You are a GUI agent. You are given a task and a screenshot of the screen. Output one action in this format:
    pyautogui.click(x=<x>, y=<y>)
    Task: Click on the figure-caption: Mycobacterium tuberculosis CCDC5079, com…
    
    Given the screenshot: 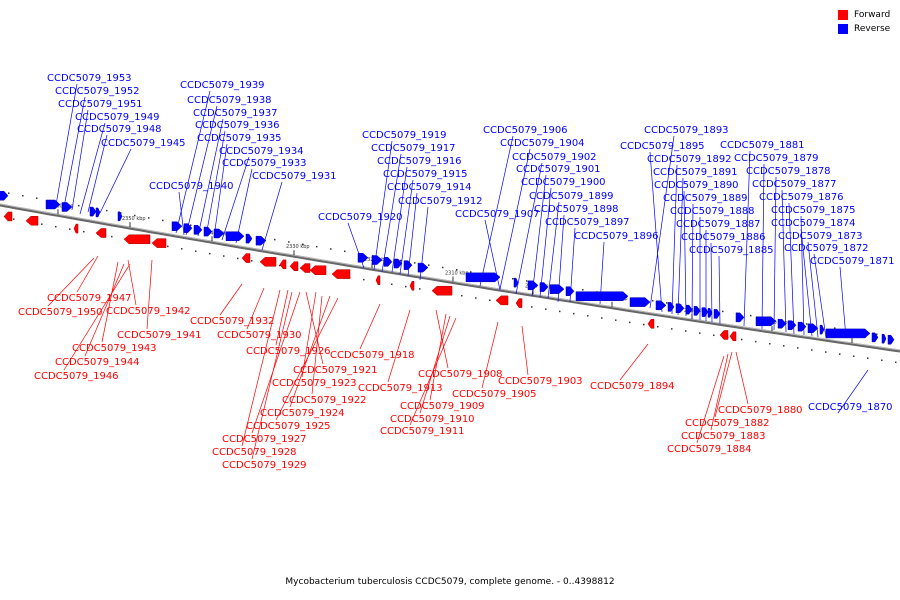 What is the action you would take?
    pyautogui.click(x=450, y=582)
    